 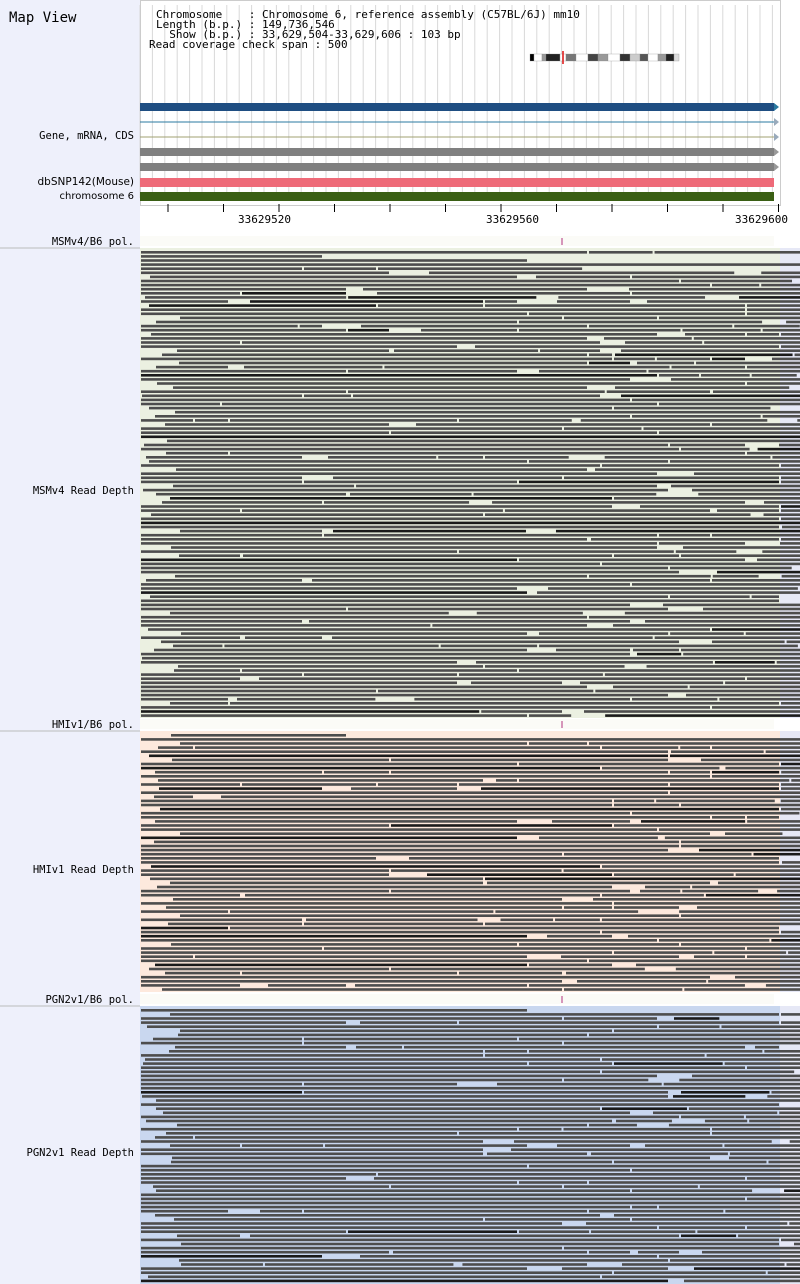 I want to click on strain-depth-label: HMIv1 Read Depth, so click(x=83, y=870).